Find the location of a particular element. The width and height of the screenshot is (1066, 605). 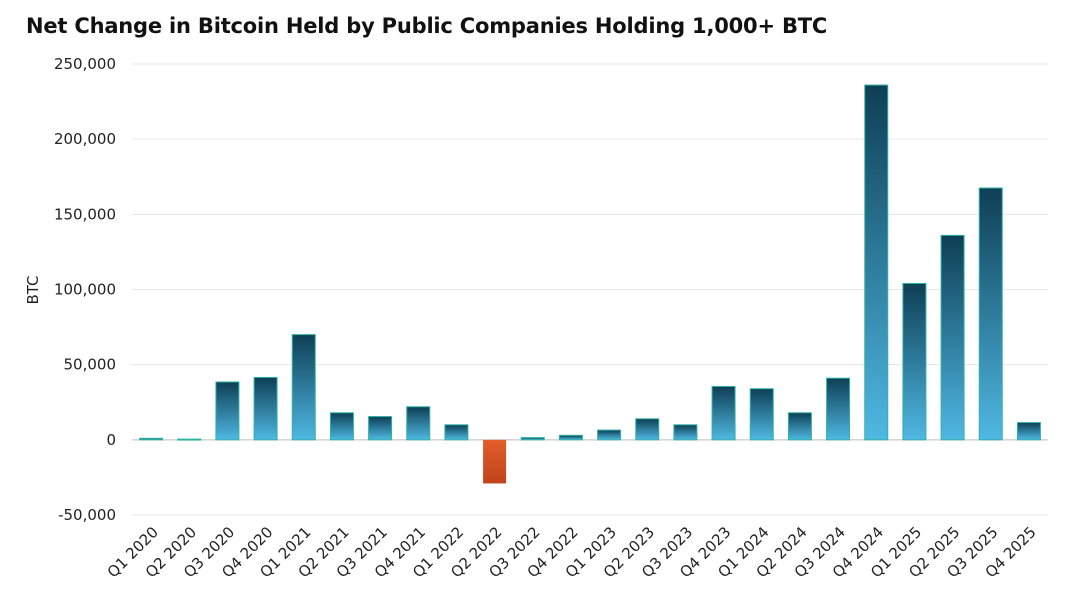

y-axis-title: BTC is located at coordinates (33, 289).